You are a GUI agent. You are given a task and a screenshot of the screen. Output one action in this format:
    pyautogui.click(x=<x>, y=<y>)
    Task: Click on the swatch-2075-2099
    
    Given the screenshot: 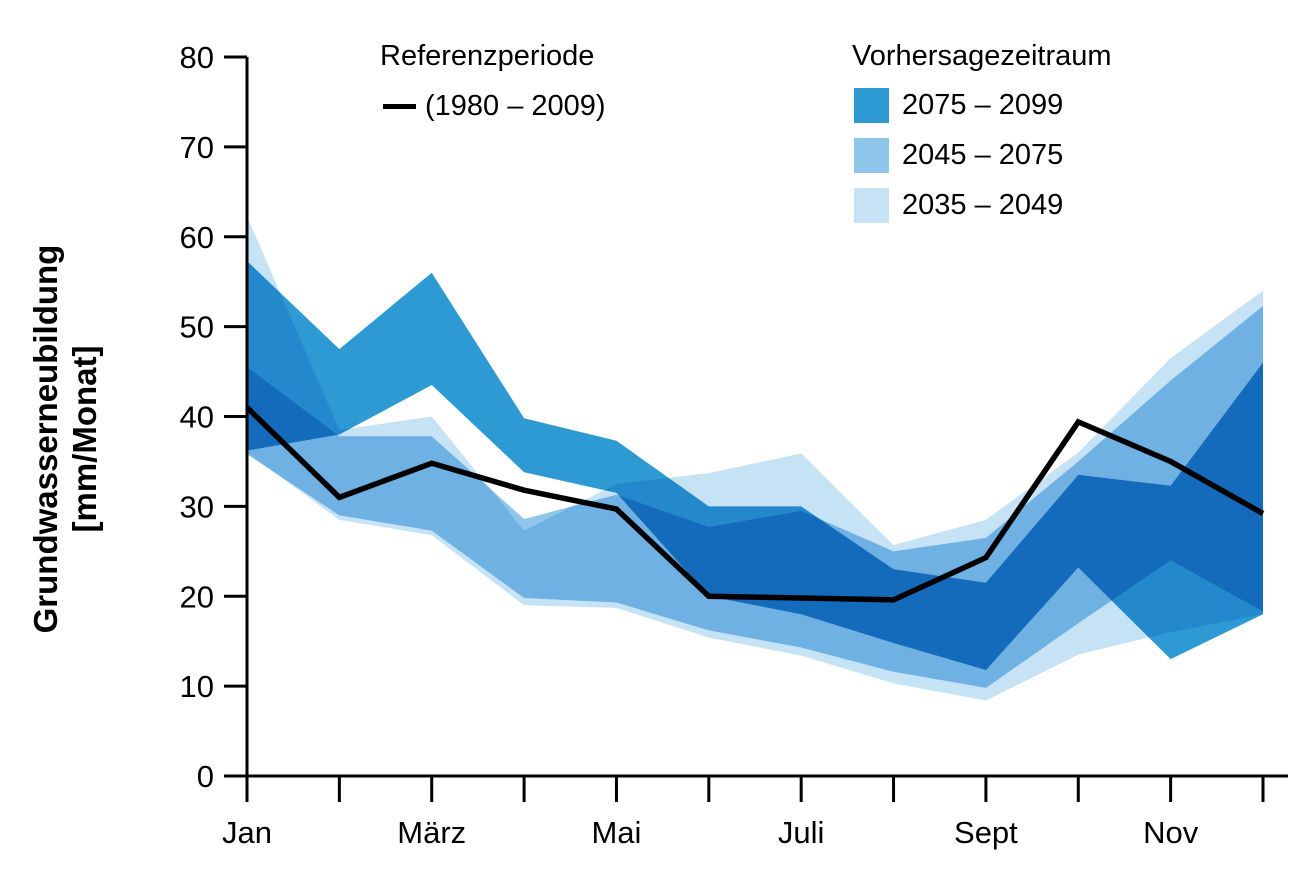 What is the action you would take?
    pyautogui.click(x=871, y=105)
    